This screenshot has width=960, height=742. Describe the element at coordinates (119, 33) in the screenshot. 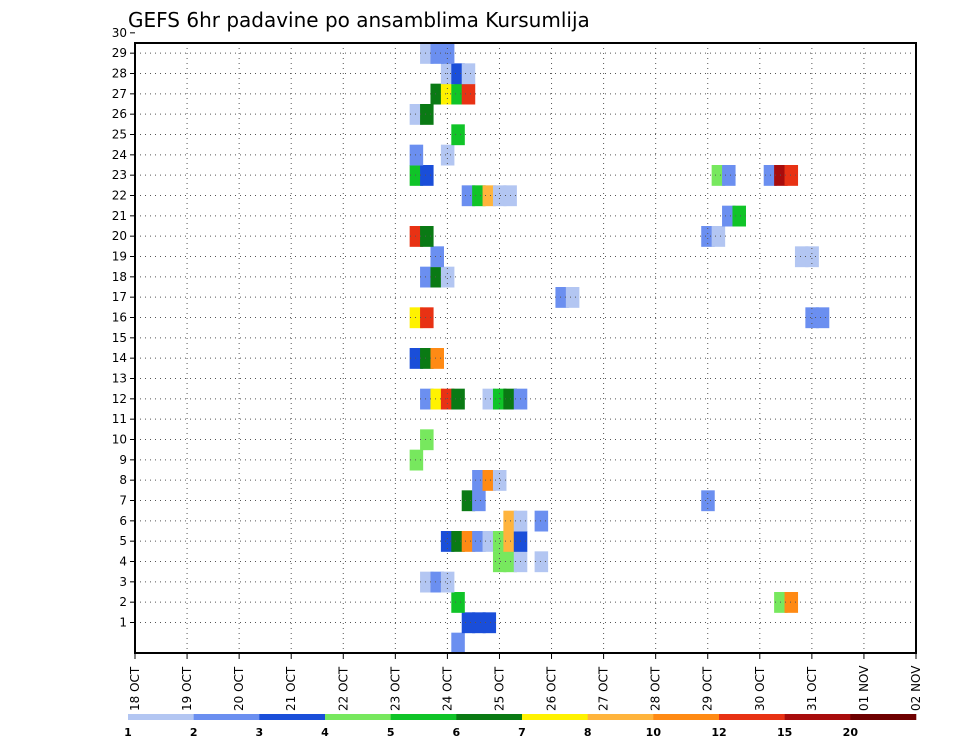

I see `y-tick-label: 30` at that location.